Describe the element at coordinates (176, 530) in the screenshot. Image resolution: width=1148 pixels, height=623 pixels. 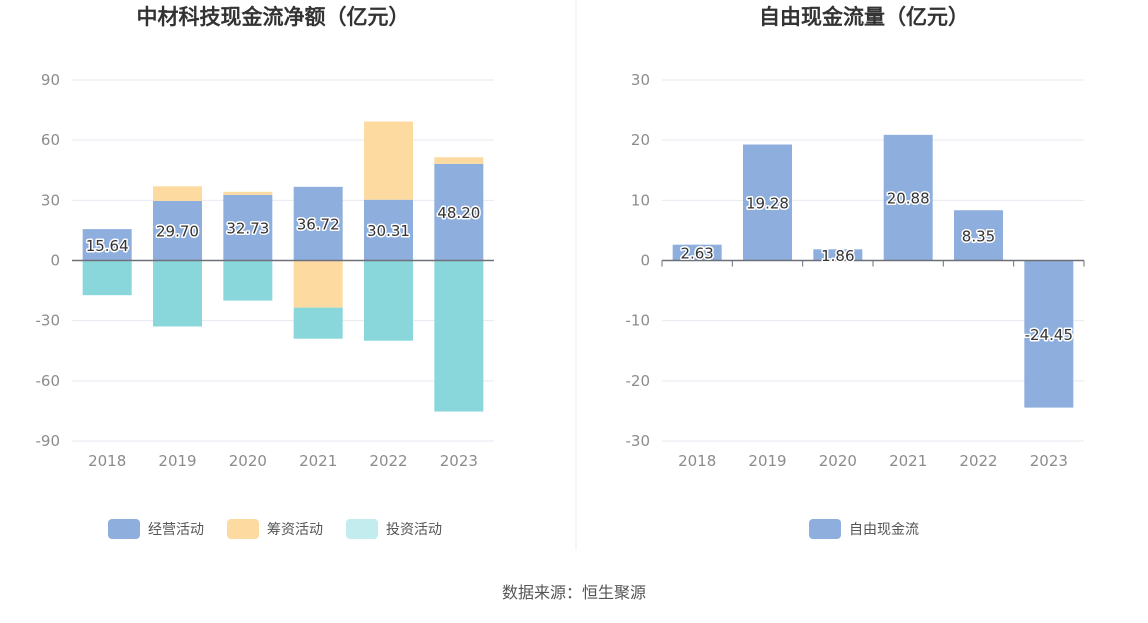
I see `legend-label-operating: 经营活动` at that location.